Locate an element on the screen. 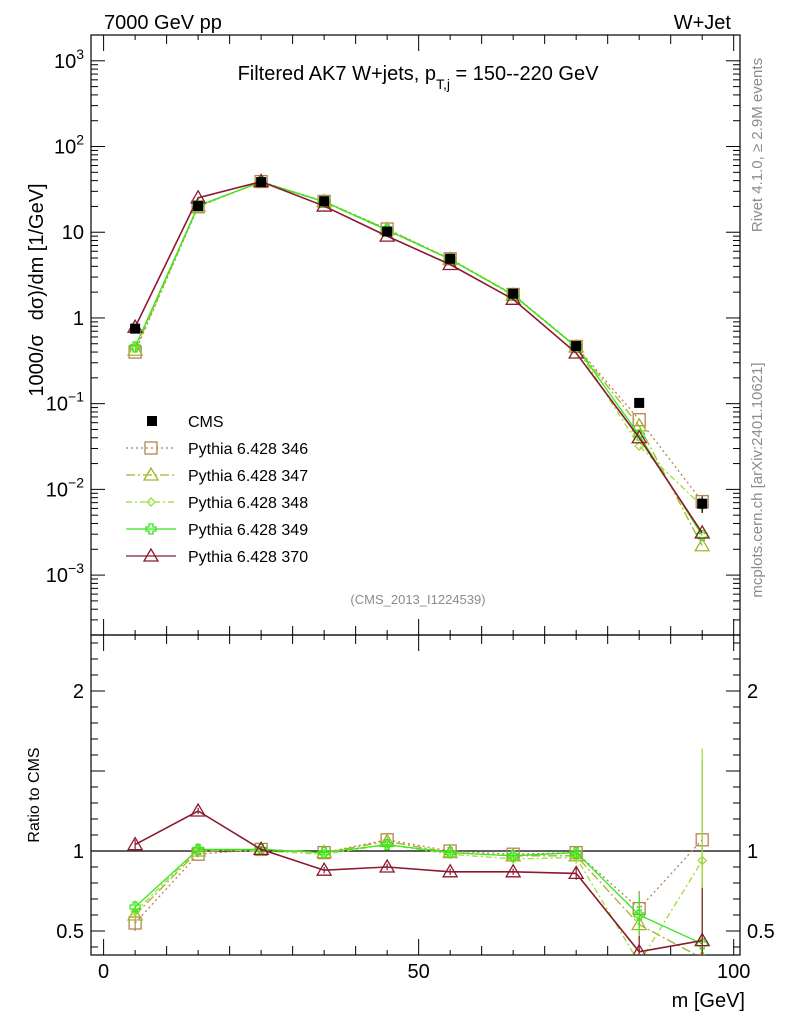  header-right: W+Jet is located at coordinates (703, 23).